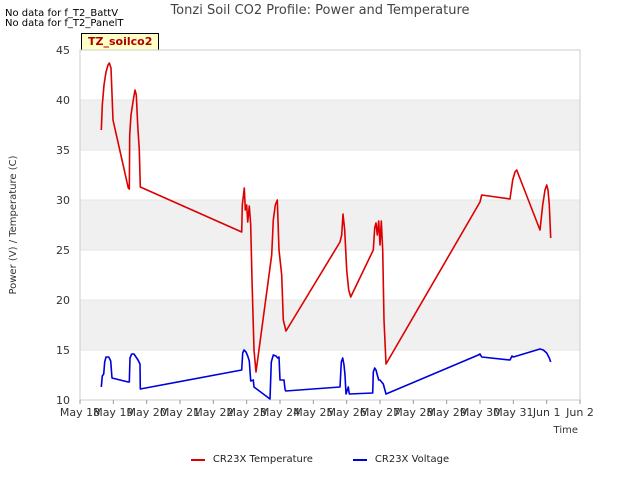  I want to click on legend-item-voltage: CR23X Voltage, so click(401, 459).